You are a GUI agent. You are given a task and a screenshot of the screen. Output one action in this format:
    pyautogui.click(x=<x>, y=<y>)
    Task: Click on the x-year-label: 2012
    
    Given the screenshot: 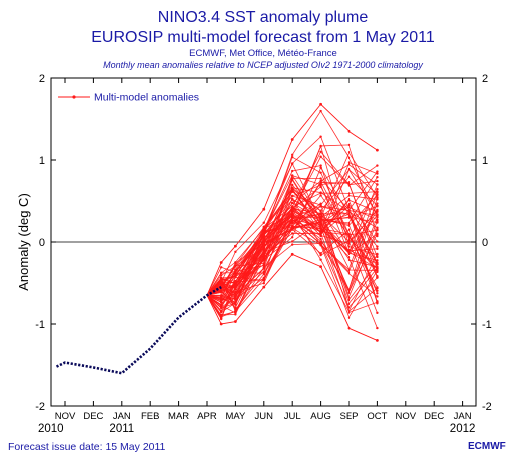 What is the action you would take?
    pyautogui.click(x=463, y=429)
    